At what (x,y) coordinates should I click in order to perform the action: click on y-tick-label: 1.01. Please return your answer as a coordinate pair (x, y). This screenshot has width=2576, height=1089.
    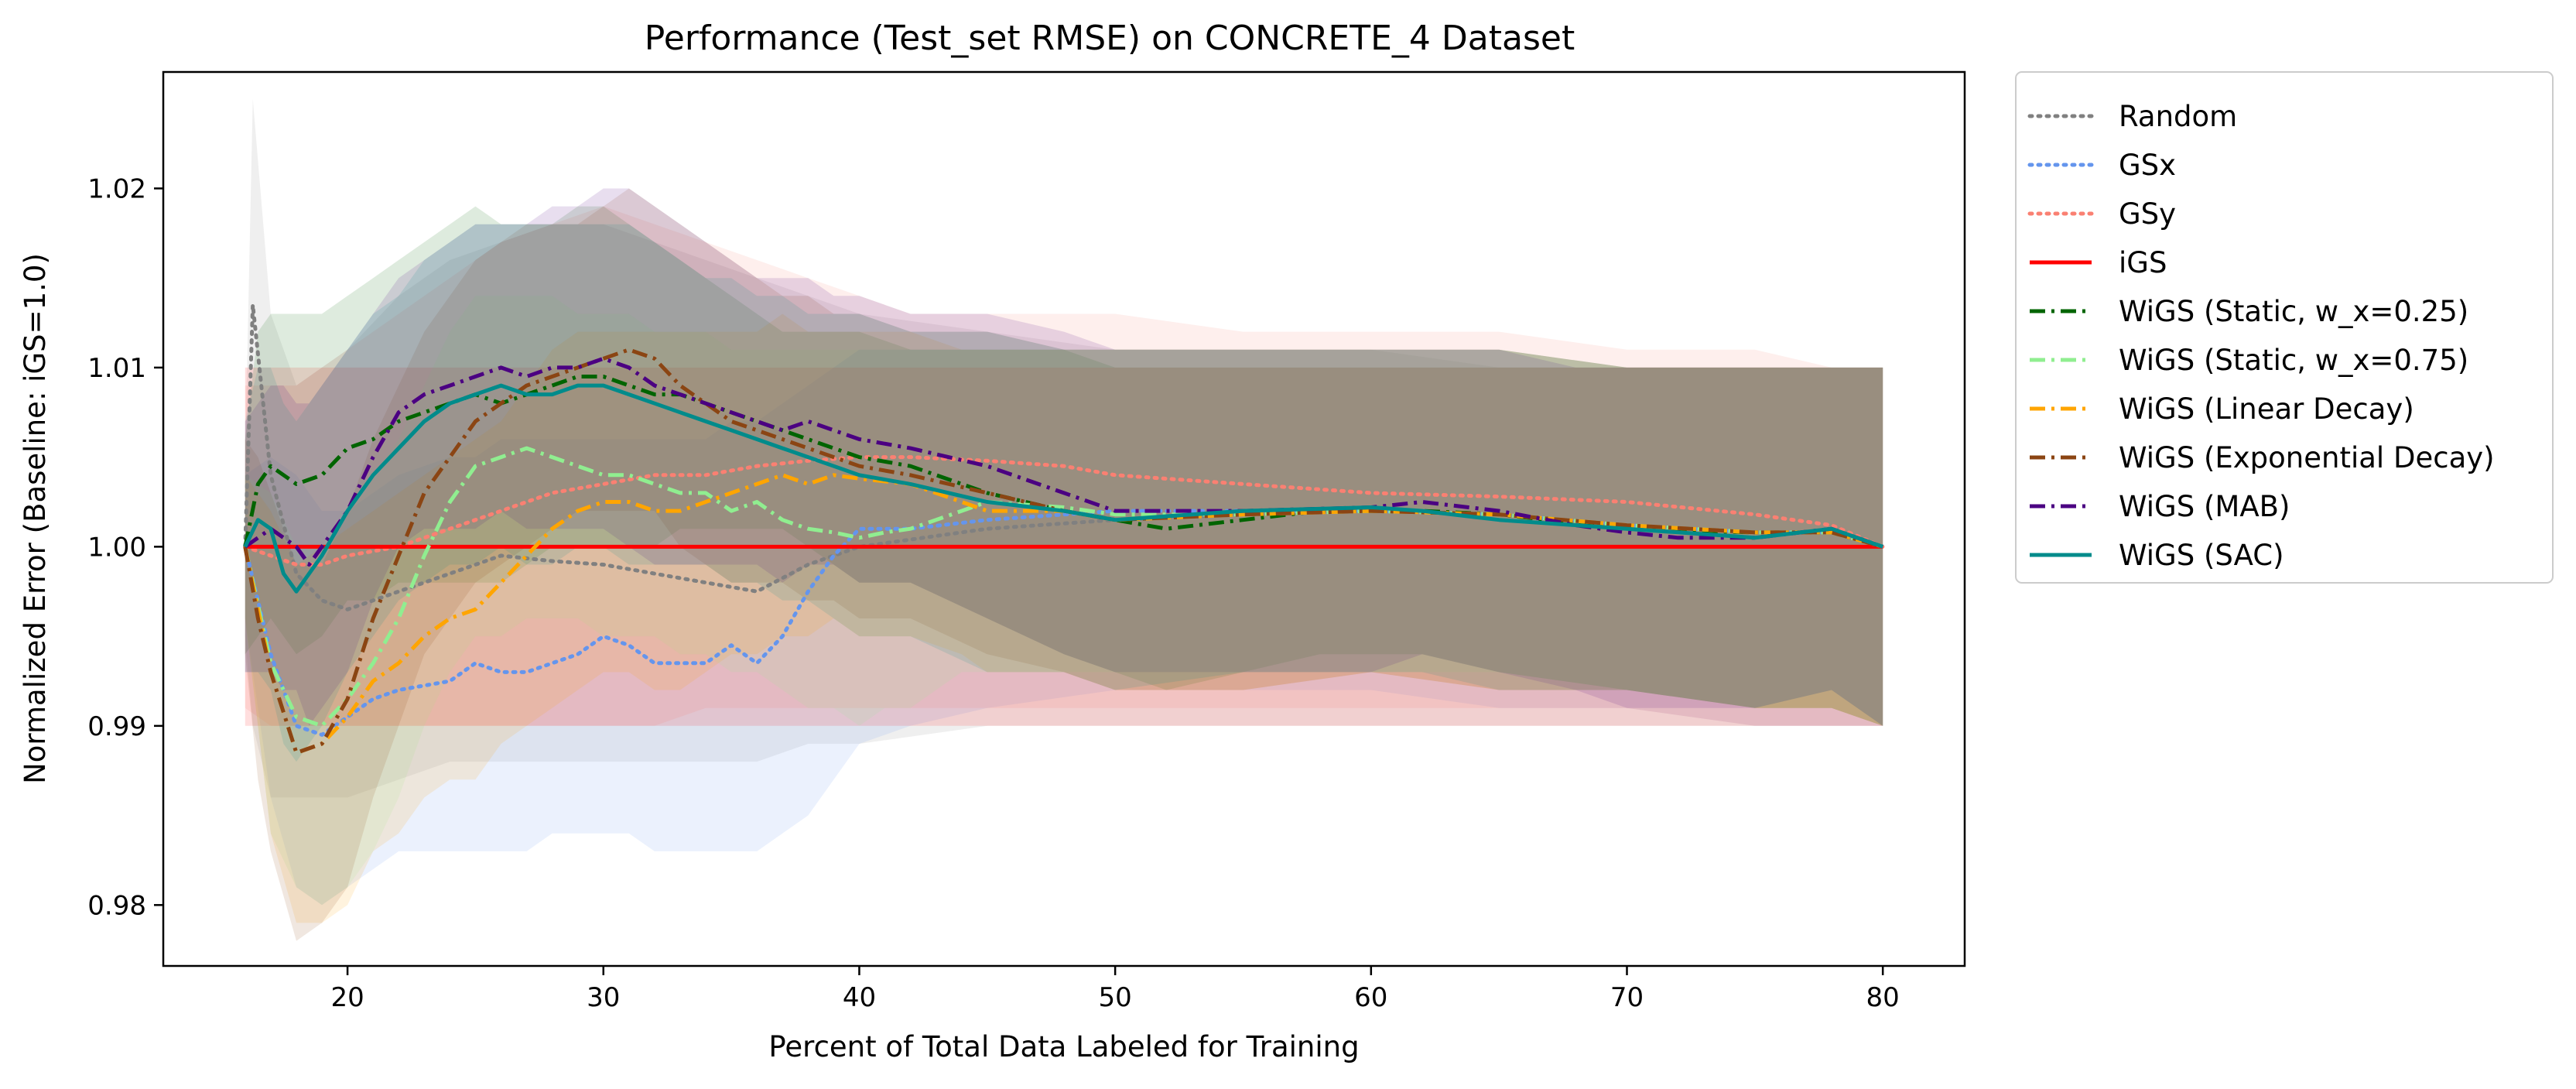
    Looking at the image, I should click on (117, 368).